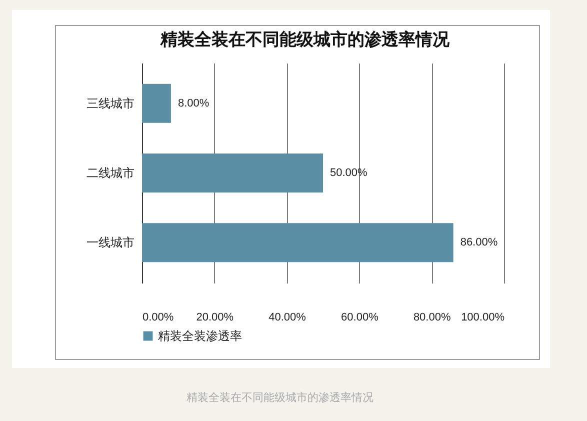 The width and height of the screenshot is (587, 421). Describe the element at coordinates (305, 39) in the screenshot. I see `chart-title: 精装全装在不同能级城市的渗透率情况` at that location.